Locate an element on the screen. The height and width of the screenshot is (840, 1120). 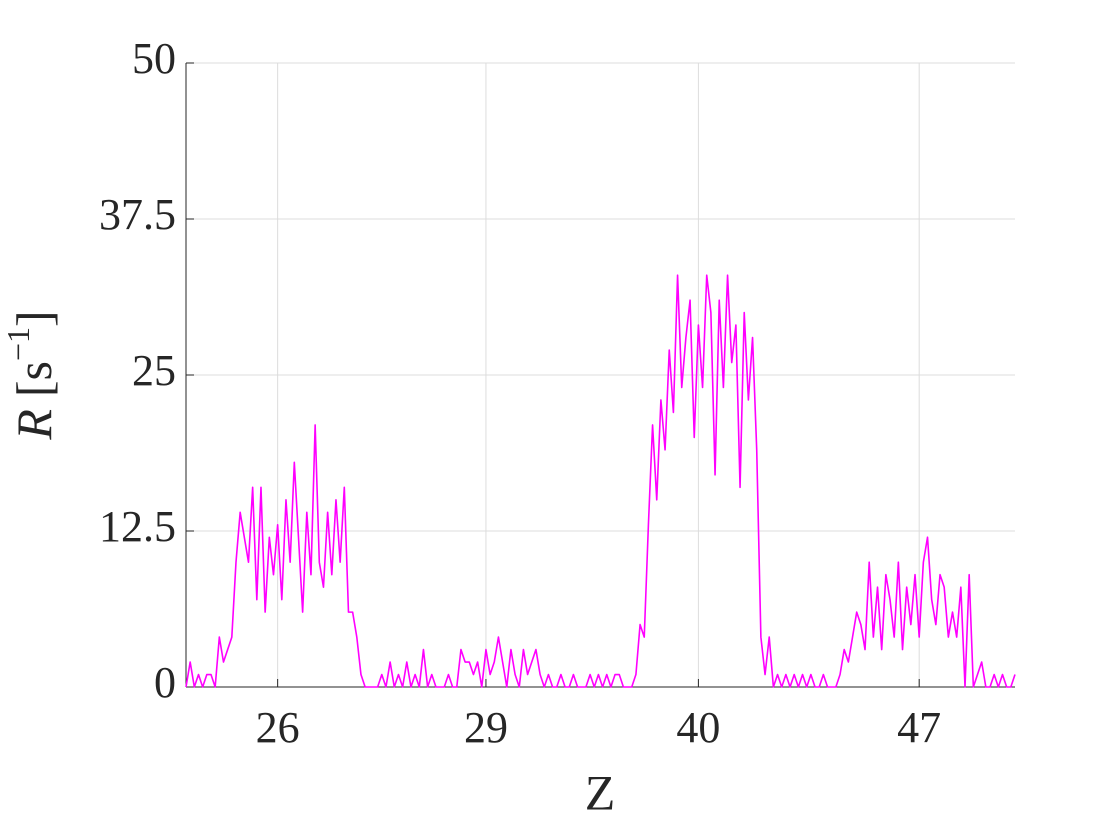
y-label-unit: [s is located at coordinates (34, 379).